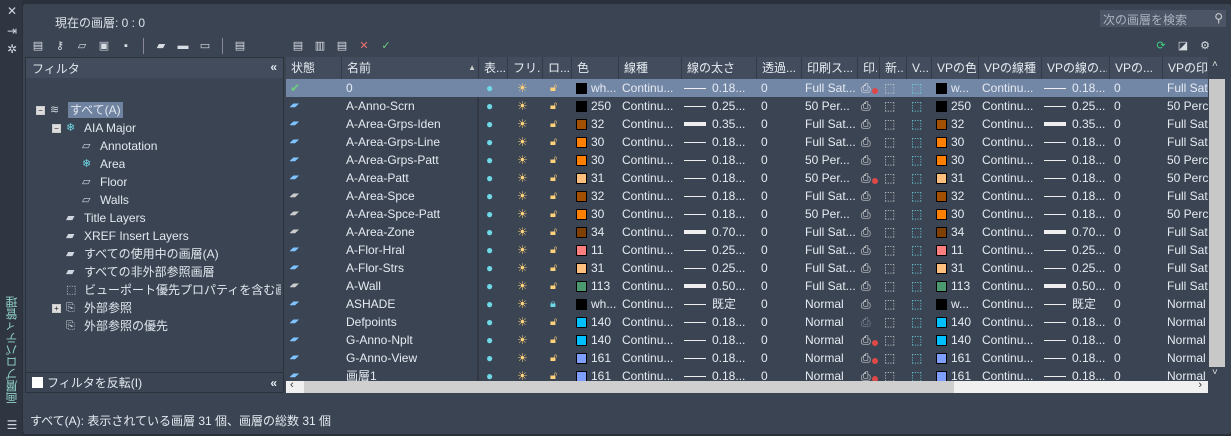  What do you see at coordinates (957, 374) in the screenshot?
I see `vp-color-cell: 161` at bounding box center [957, 374].